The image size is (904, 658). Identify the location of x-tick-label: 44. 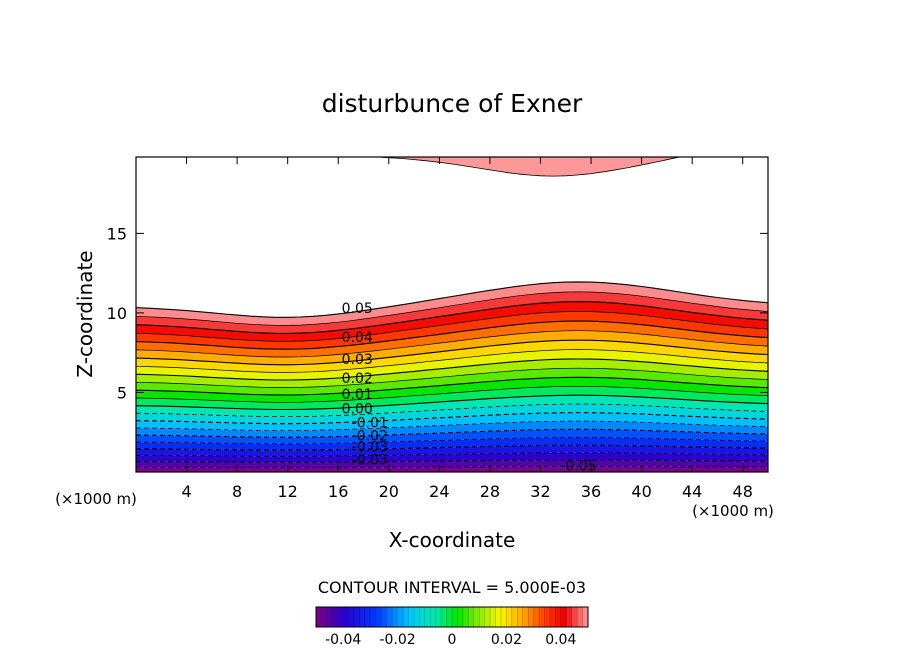
(692, 491).